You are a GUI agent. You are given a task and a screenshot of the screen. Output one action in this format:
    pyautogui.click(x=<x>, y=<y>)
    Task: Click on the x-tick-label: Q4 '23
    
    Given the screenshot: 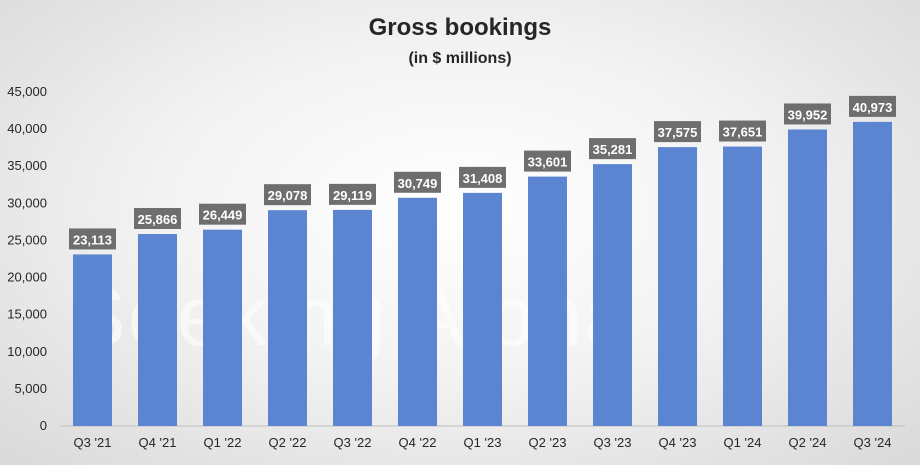 What is the action you would take?
    pyautogui.click(x=678, y=442)
    